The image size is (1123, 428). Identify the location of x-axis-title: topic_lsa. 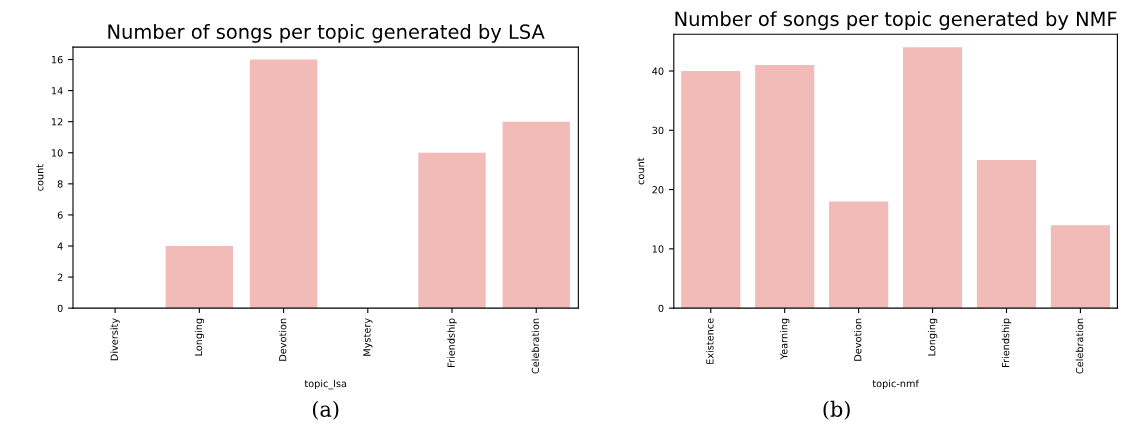
(325, 384).